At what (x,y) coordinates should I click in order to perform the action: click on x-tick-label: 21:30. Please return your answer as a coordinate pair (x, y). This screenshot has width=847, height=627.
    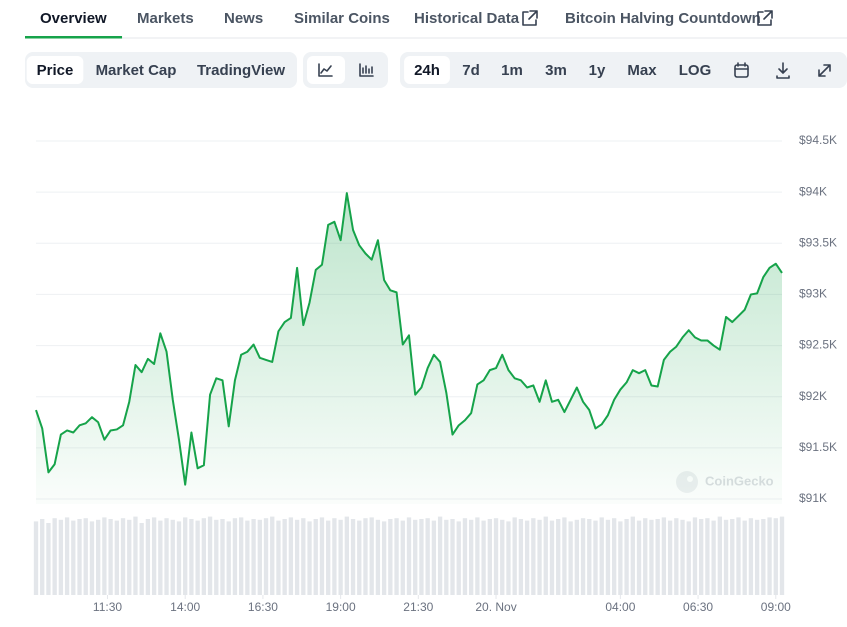
    Looking at the image, I should click on (418, 607).